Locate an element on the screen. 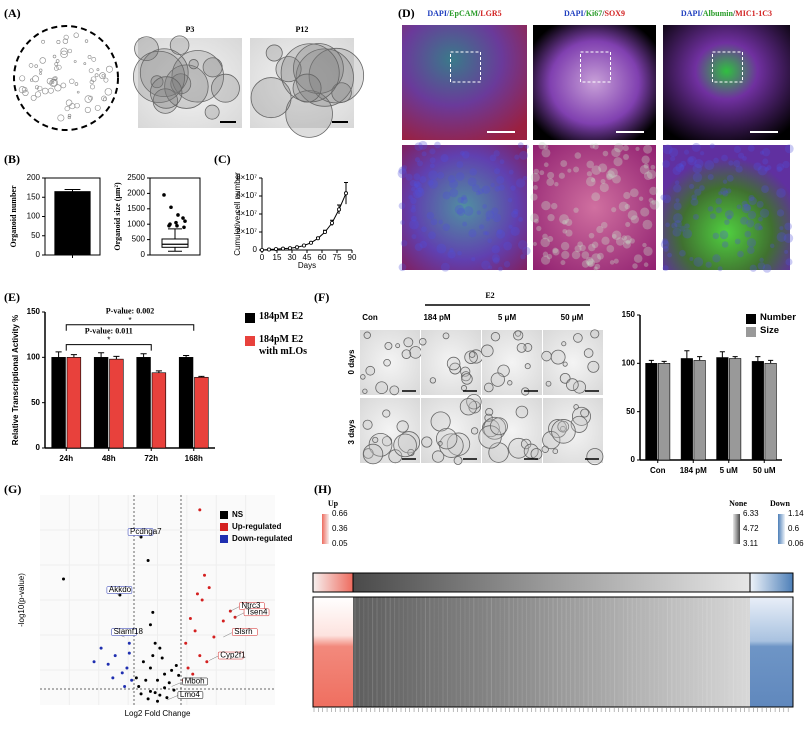 This screenshot has height=740, width=805. stain-part: EpCAM is located at coordinates (463, 13).